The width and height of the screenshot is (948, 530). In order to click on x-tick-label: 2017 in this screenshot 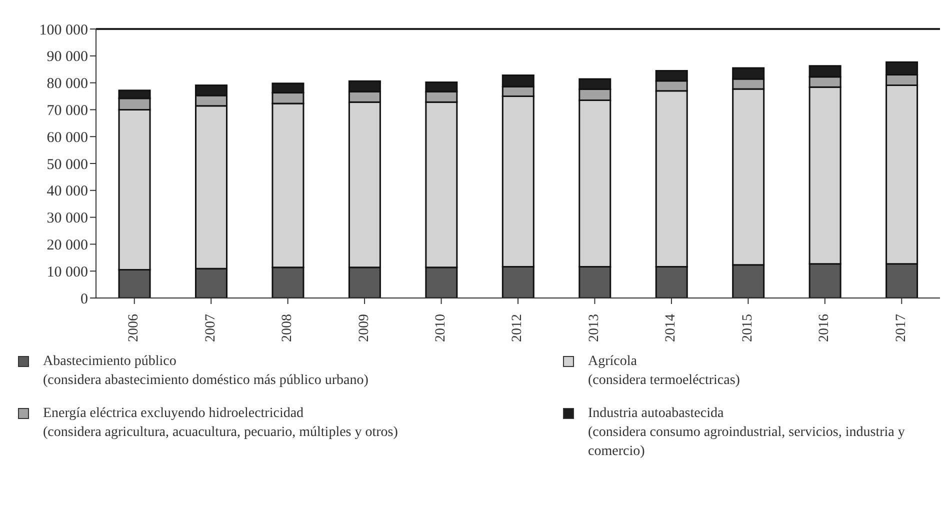, I will do `click(901, 328)`.